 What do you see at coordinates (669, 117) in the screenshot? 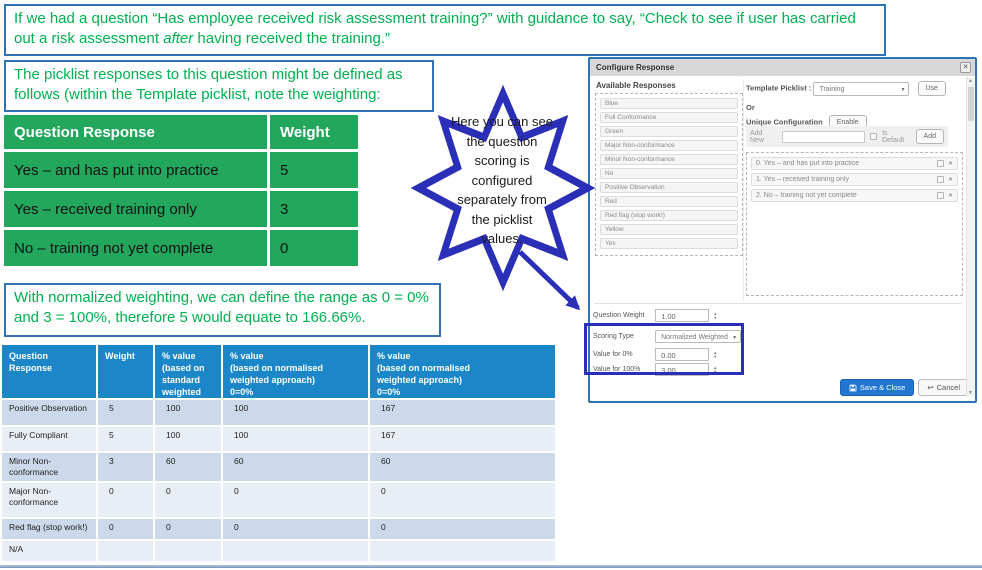
I see `available-response-item: Full Conformance` at bounding box center [669, 117].